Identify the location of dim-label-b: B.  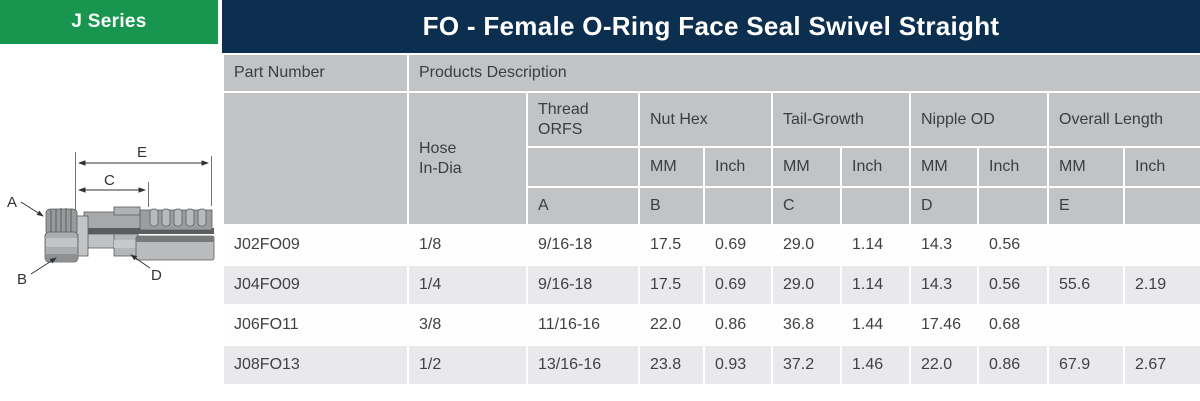
(22, 279).